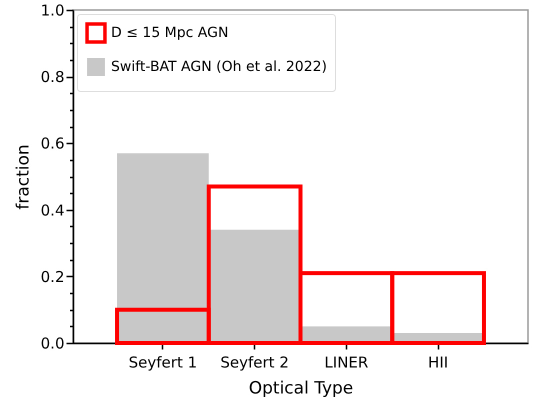  I want to click on y-axis-title: fraction, so click(24, 177).